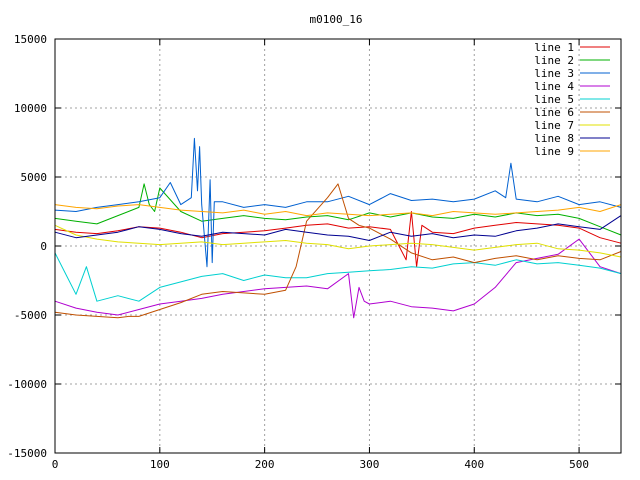 The width and height of the screenshot is (640, 480). What do you see at coordinates (27, 453) in the screenshot?
I see `y-tick-label: -15000` at bounding box center [27, 453].